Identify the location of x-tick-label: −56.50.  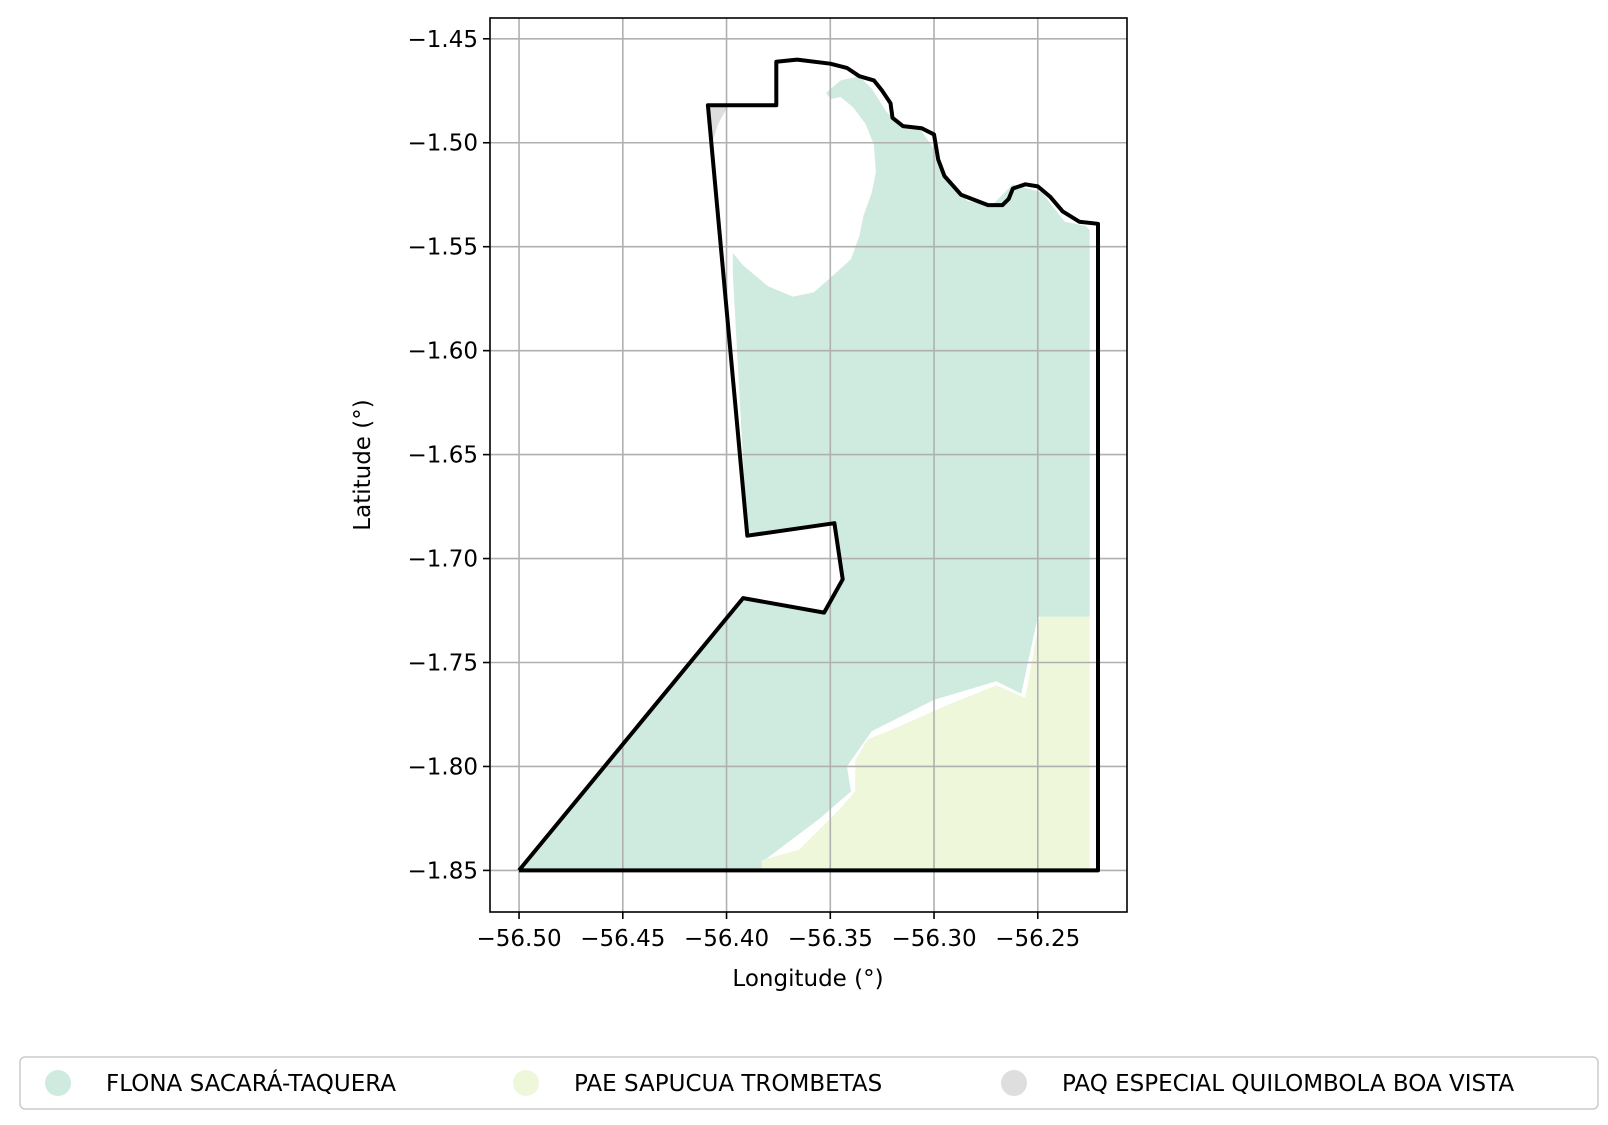
(518, 939).